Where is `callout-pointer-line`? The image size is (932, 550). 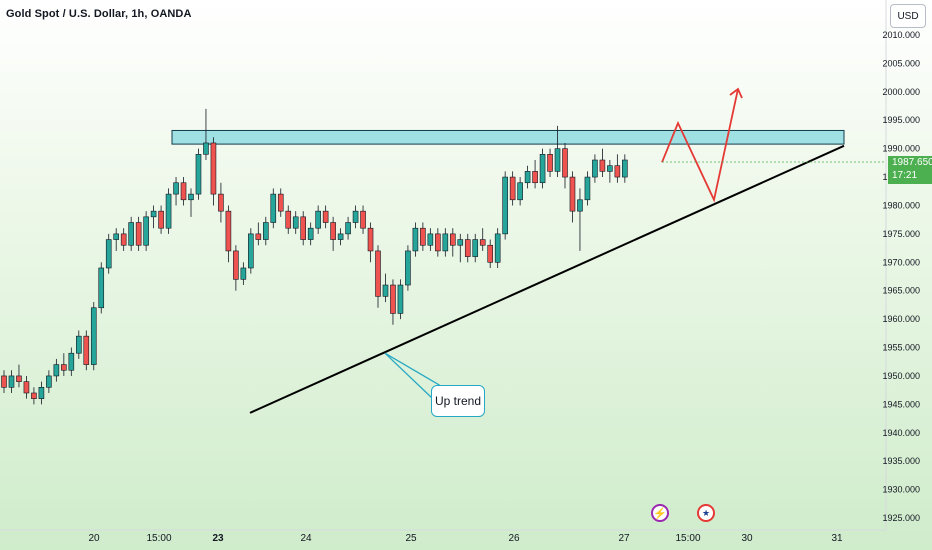
callout-pointer-line is located at coordinates (408, 375).